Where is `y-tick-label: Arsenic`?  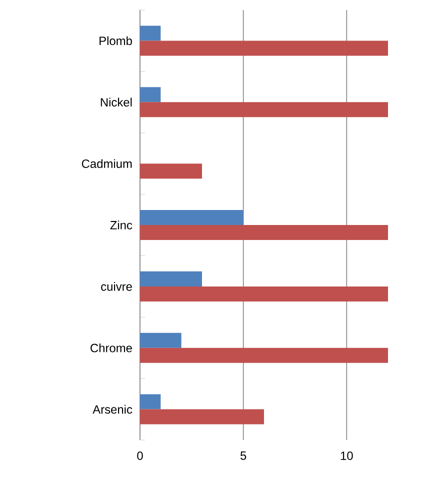
y-tick-label: Arsenic is located at coordinates (112, 409).